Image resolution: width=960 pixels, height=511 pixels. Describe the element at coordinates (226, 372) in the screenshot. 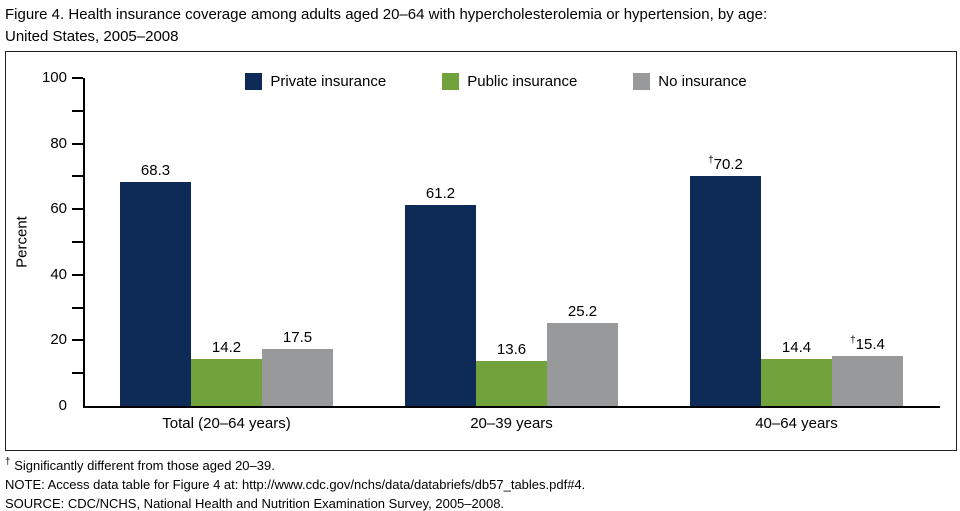

I see `bar-public-insurance: 14.2` at that location.